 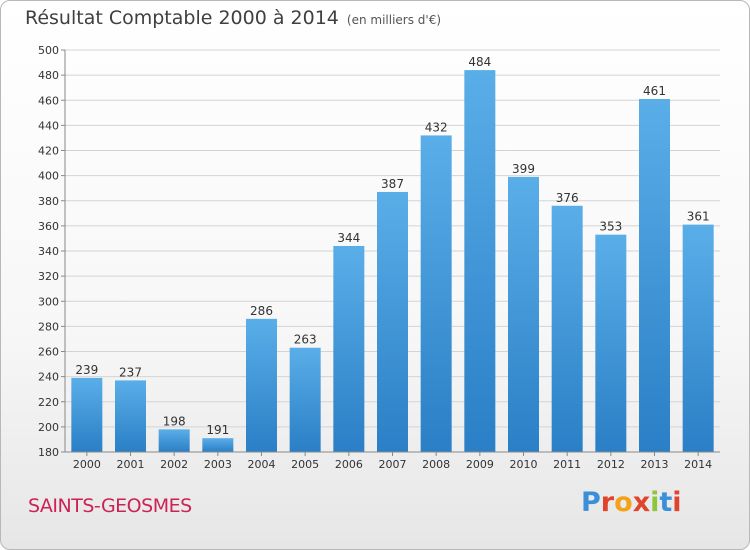 What do you see at coordinates (623, 502) in the screenshot?
I see `logo-letter: o` at bounding box center [623, 502].